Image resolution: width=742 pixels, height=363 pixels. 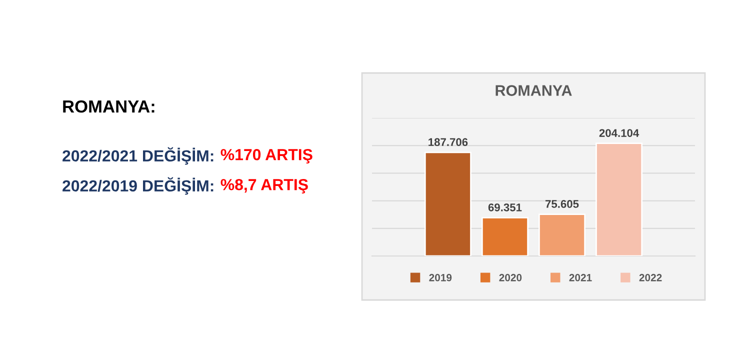 I want to click on data-label: 187.706, so click(x=448, y=142).